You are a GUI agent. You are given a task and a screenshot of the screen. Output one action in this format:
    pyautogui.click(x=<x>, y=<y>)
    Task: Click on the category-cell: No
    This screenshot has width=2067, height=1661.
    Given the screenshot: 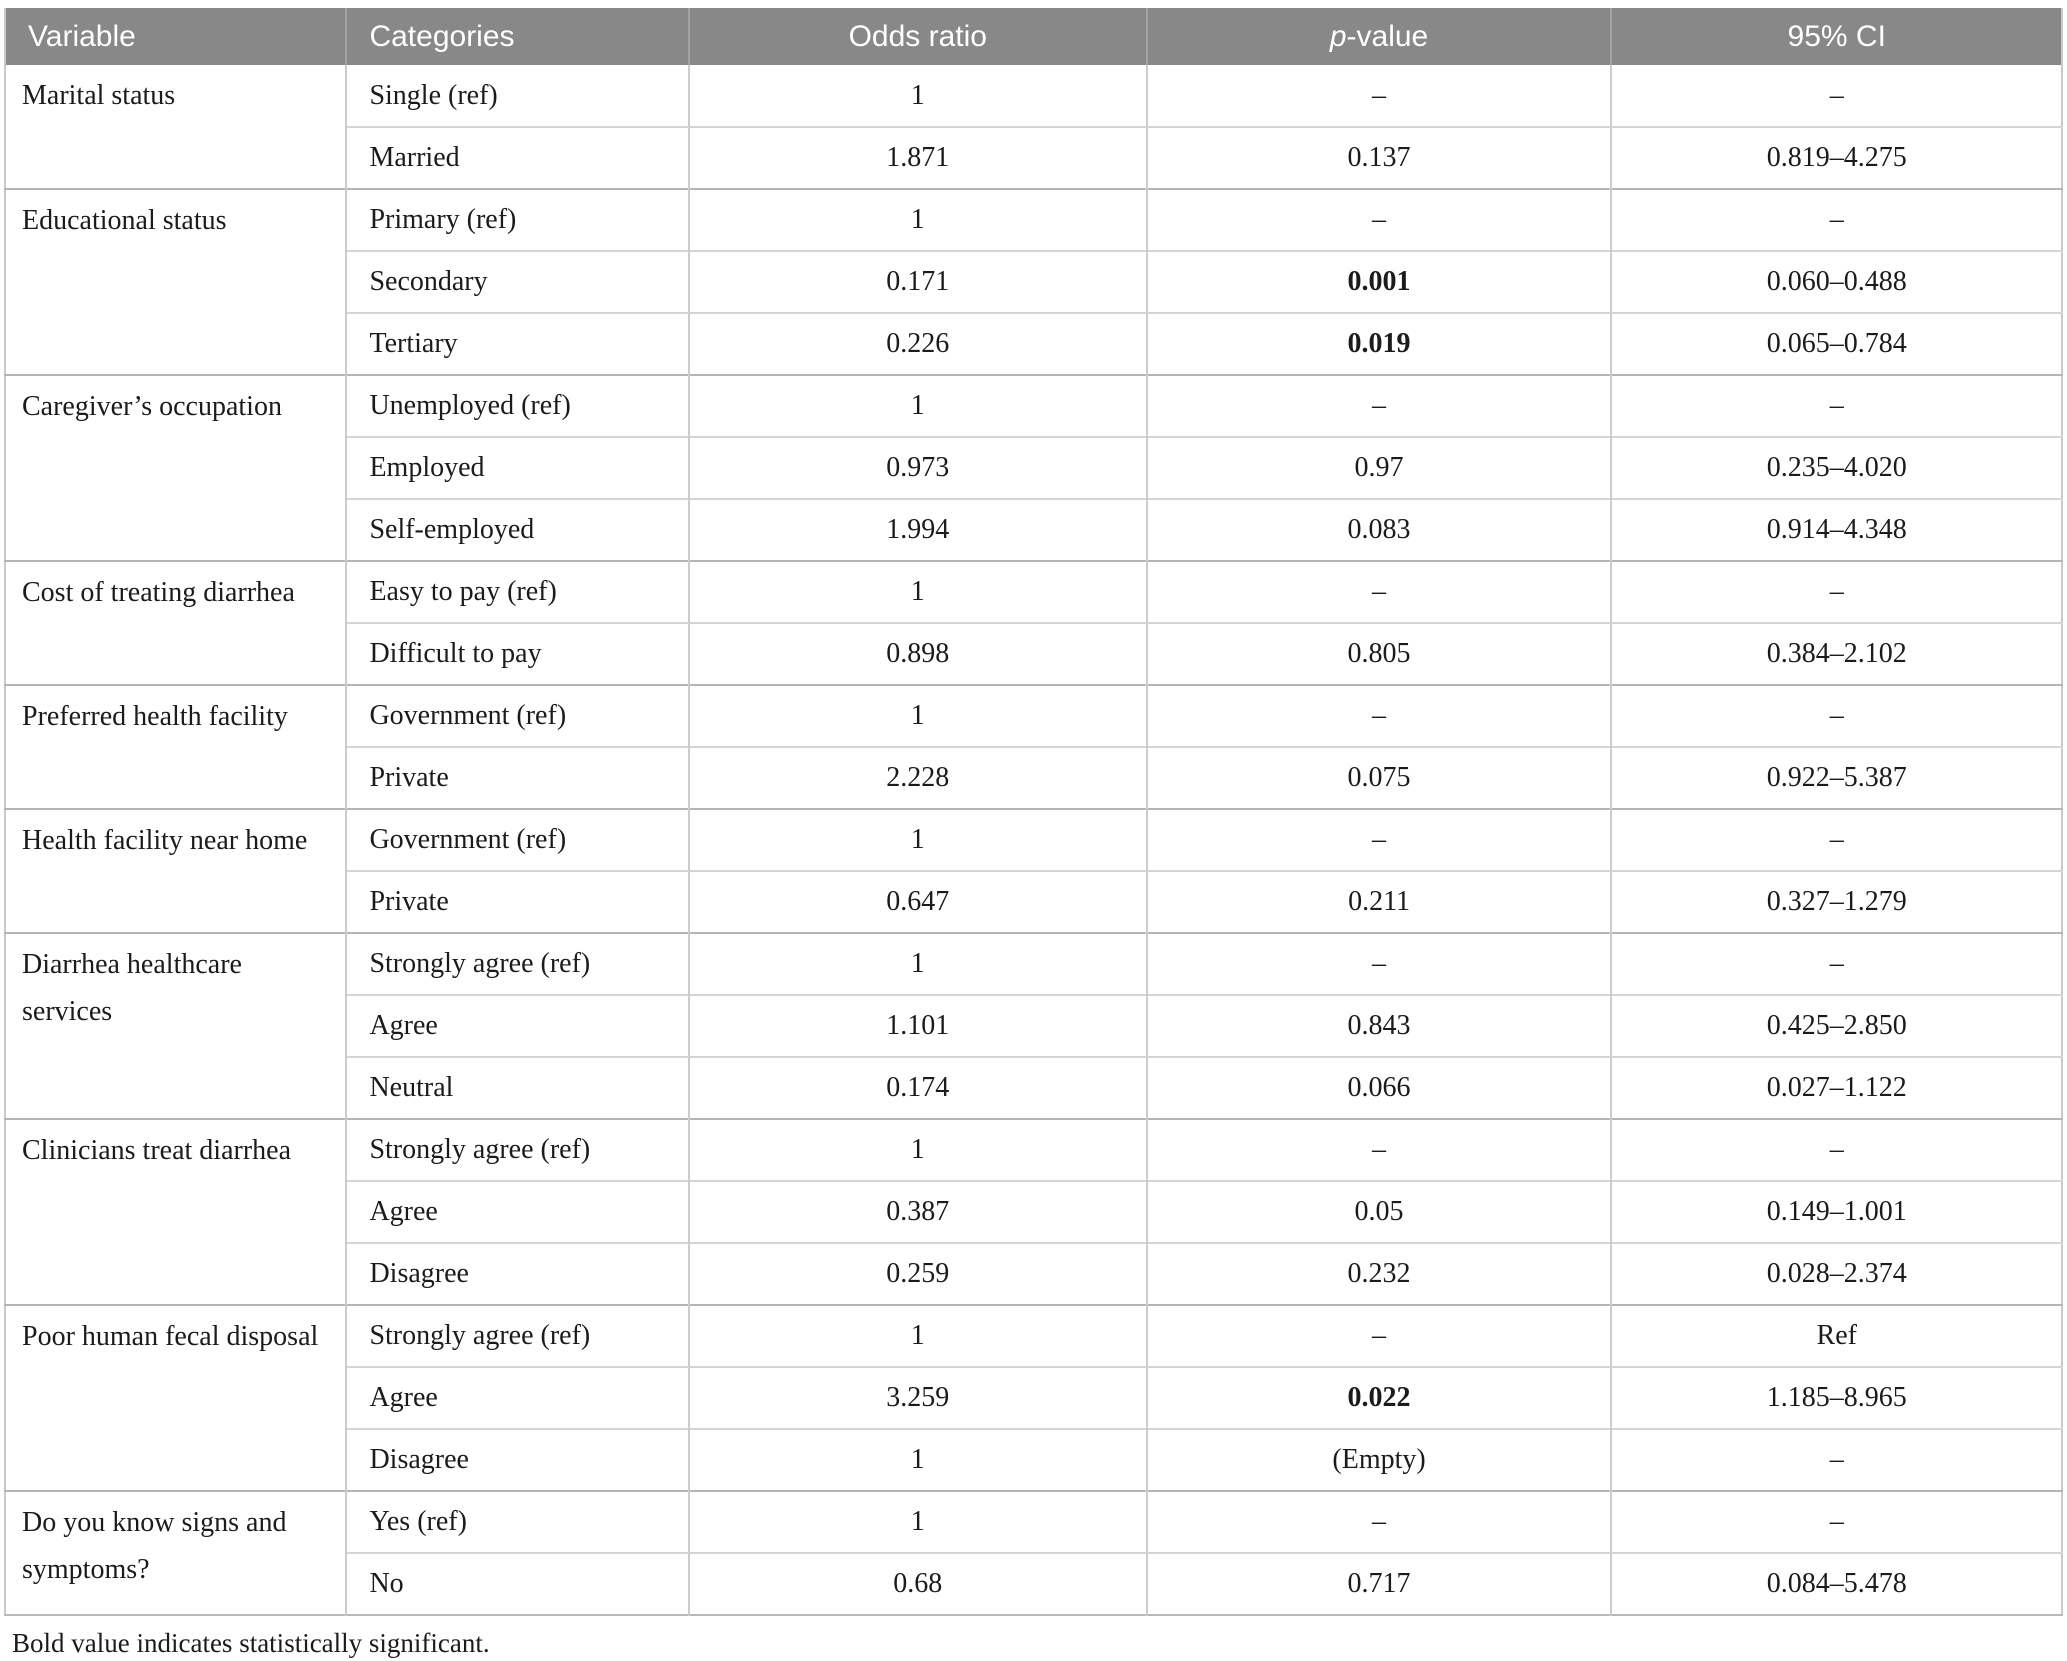 What is the action you would take?
    pyautogui.click(x=518, y=1583)
    